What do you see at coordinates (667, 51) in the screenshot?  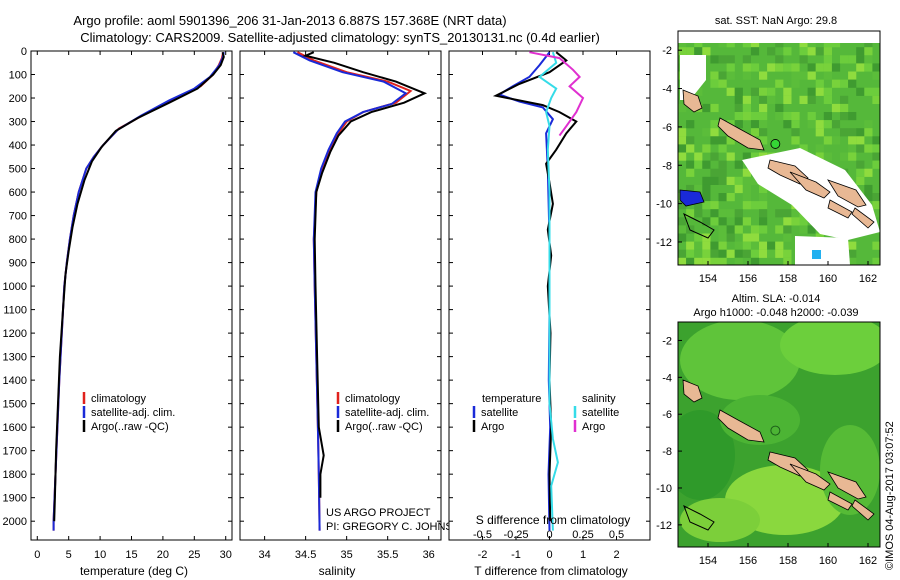 I see `map-y-tick-label: -2` at bounding box center [667, 51].